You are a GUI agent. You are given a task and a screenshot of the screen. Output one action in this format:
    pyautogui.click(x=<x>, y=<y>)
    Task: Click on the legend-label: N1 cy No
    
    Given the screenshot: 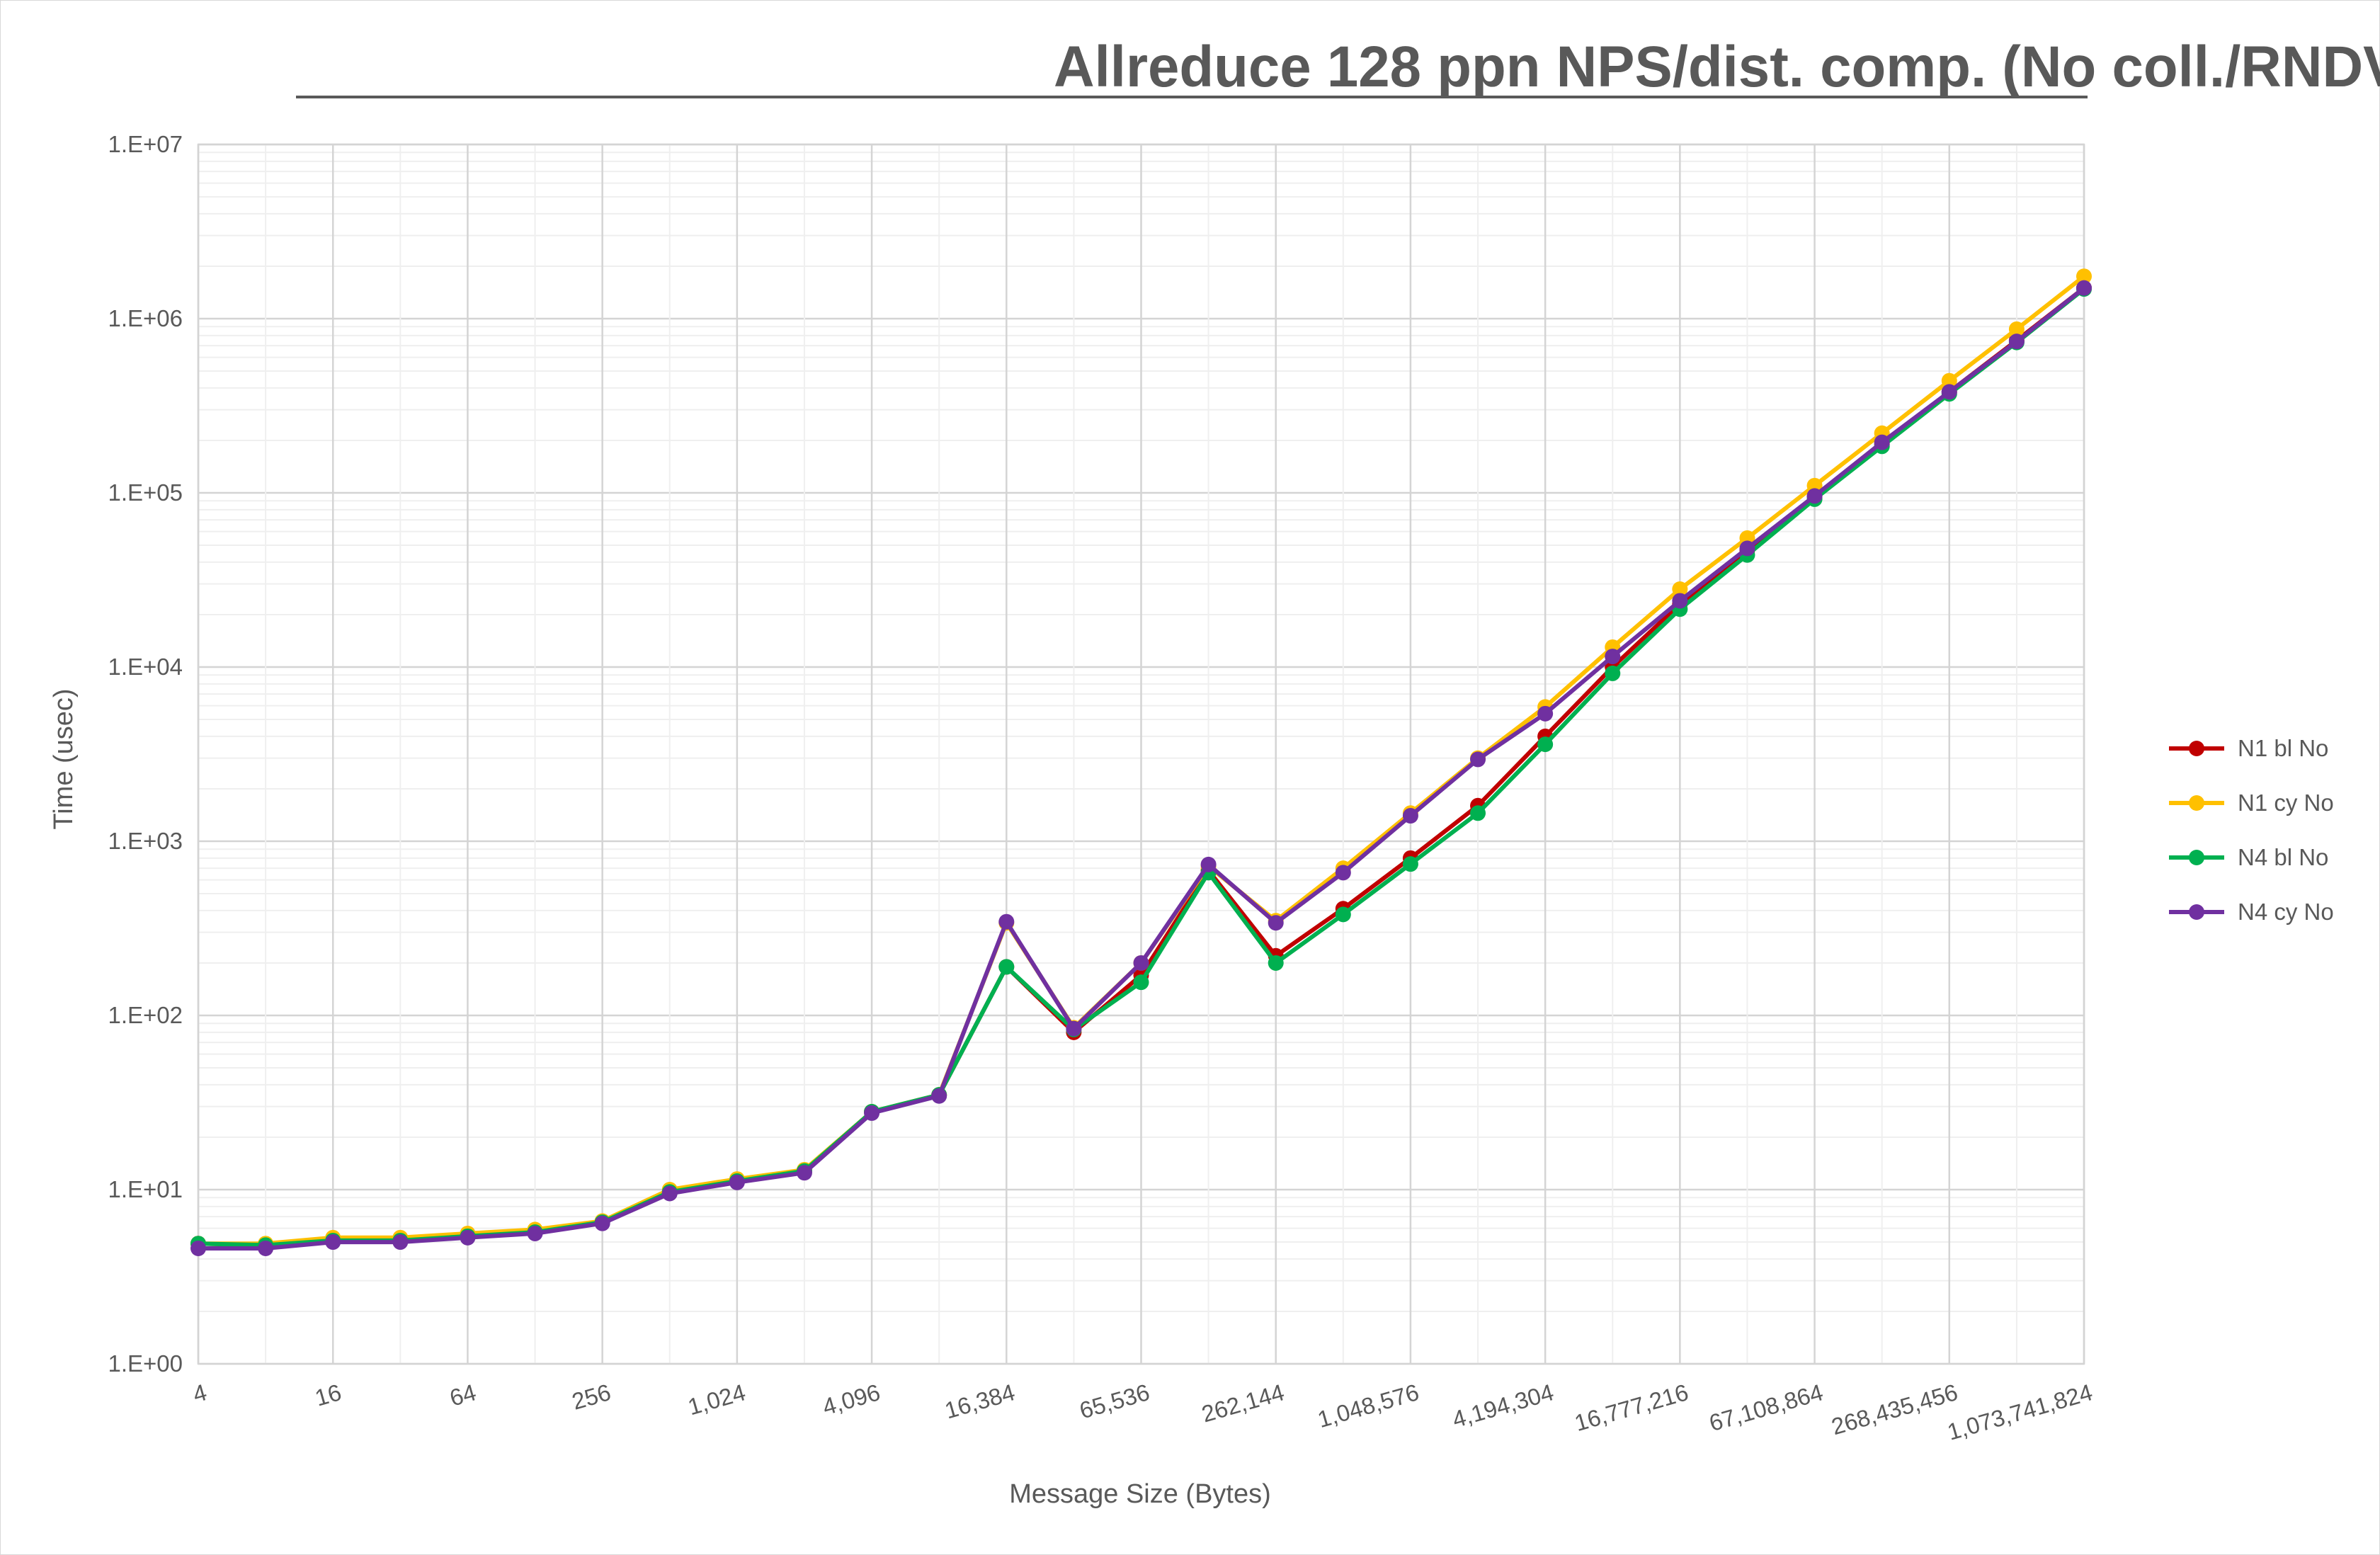 What is the action you would take?
    pyautogui.click(x=2286, y=803)
    